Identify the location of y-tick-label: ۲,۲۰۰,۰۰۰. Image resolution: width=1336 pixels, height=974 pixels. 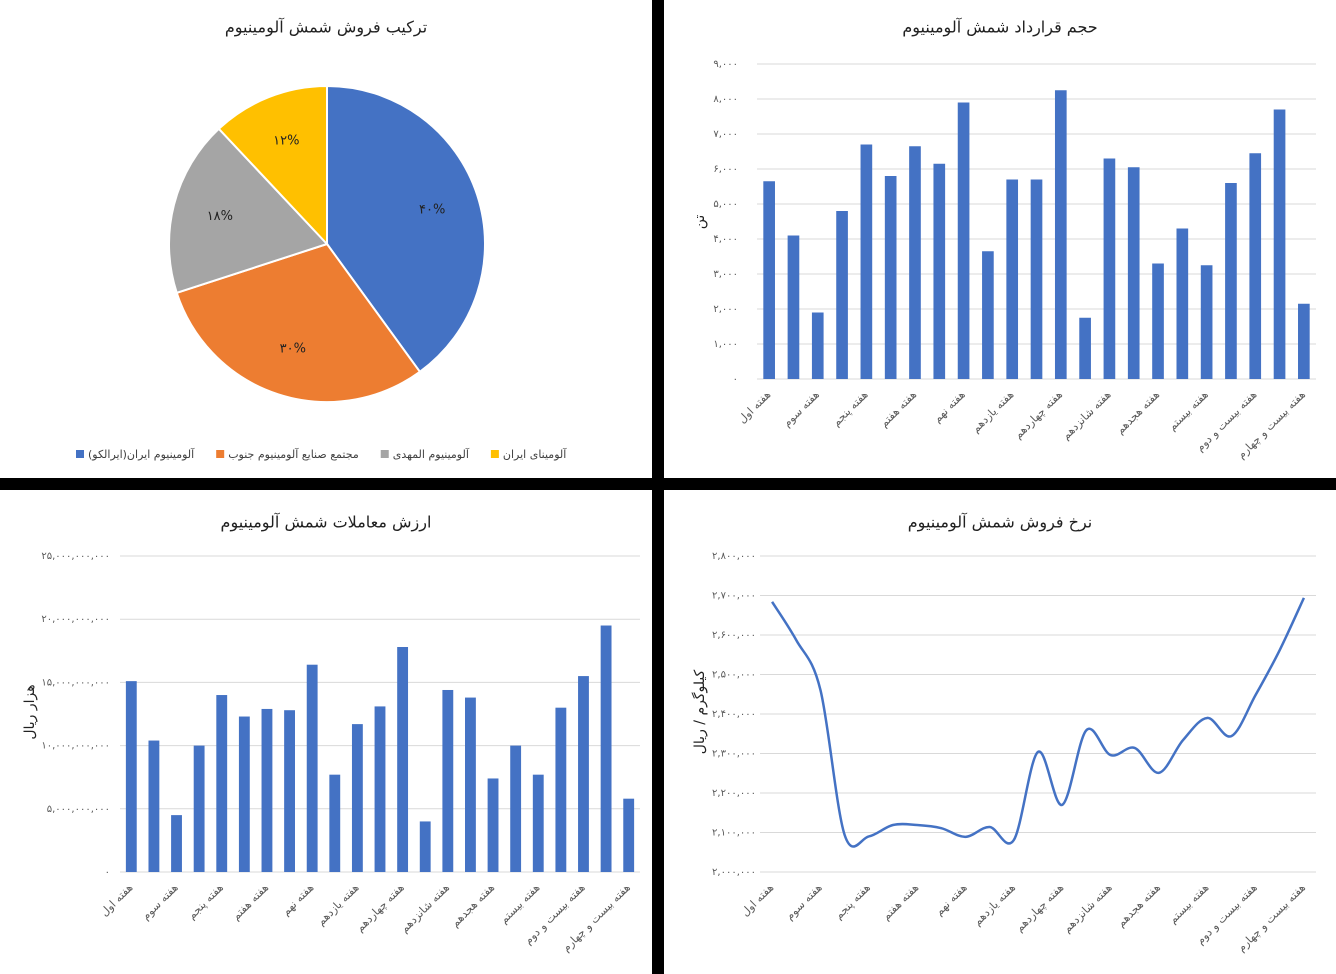
(734, 793).